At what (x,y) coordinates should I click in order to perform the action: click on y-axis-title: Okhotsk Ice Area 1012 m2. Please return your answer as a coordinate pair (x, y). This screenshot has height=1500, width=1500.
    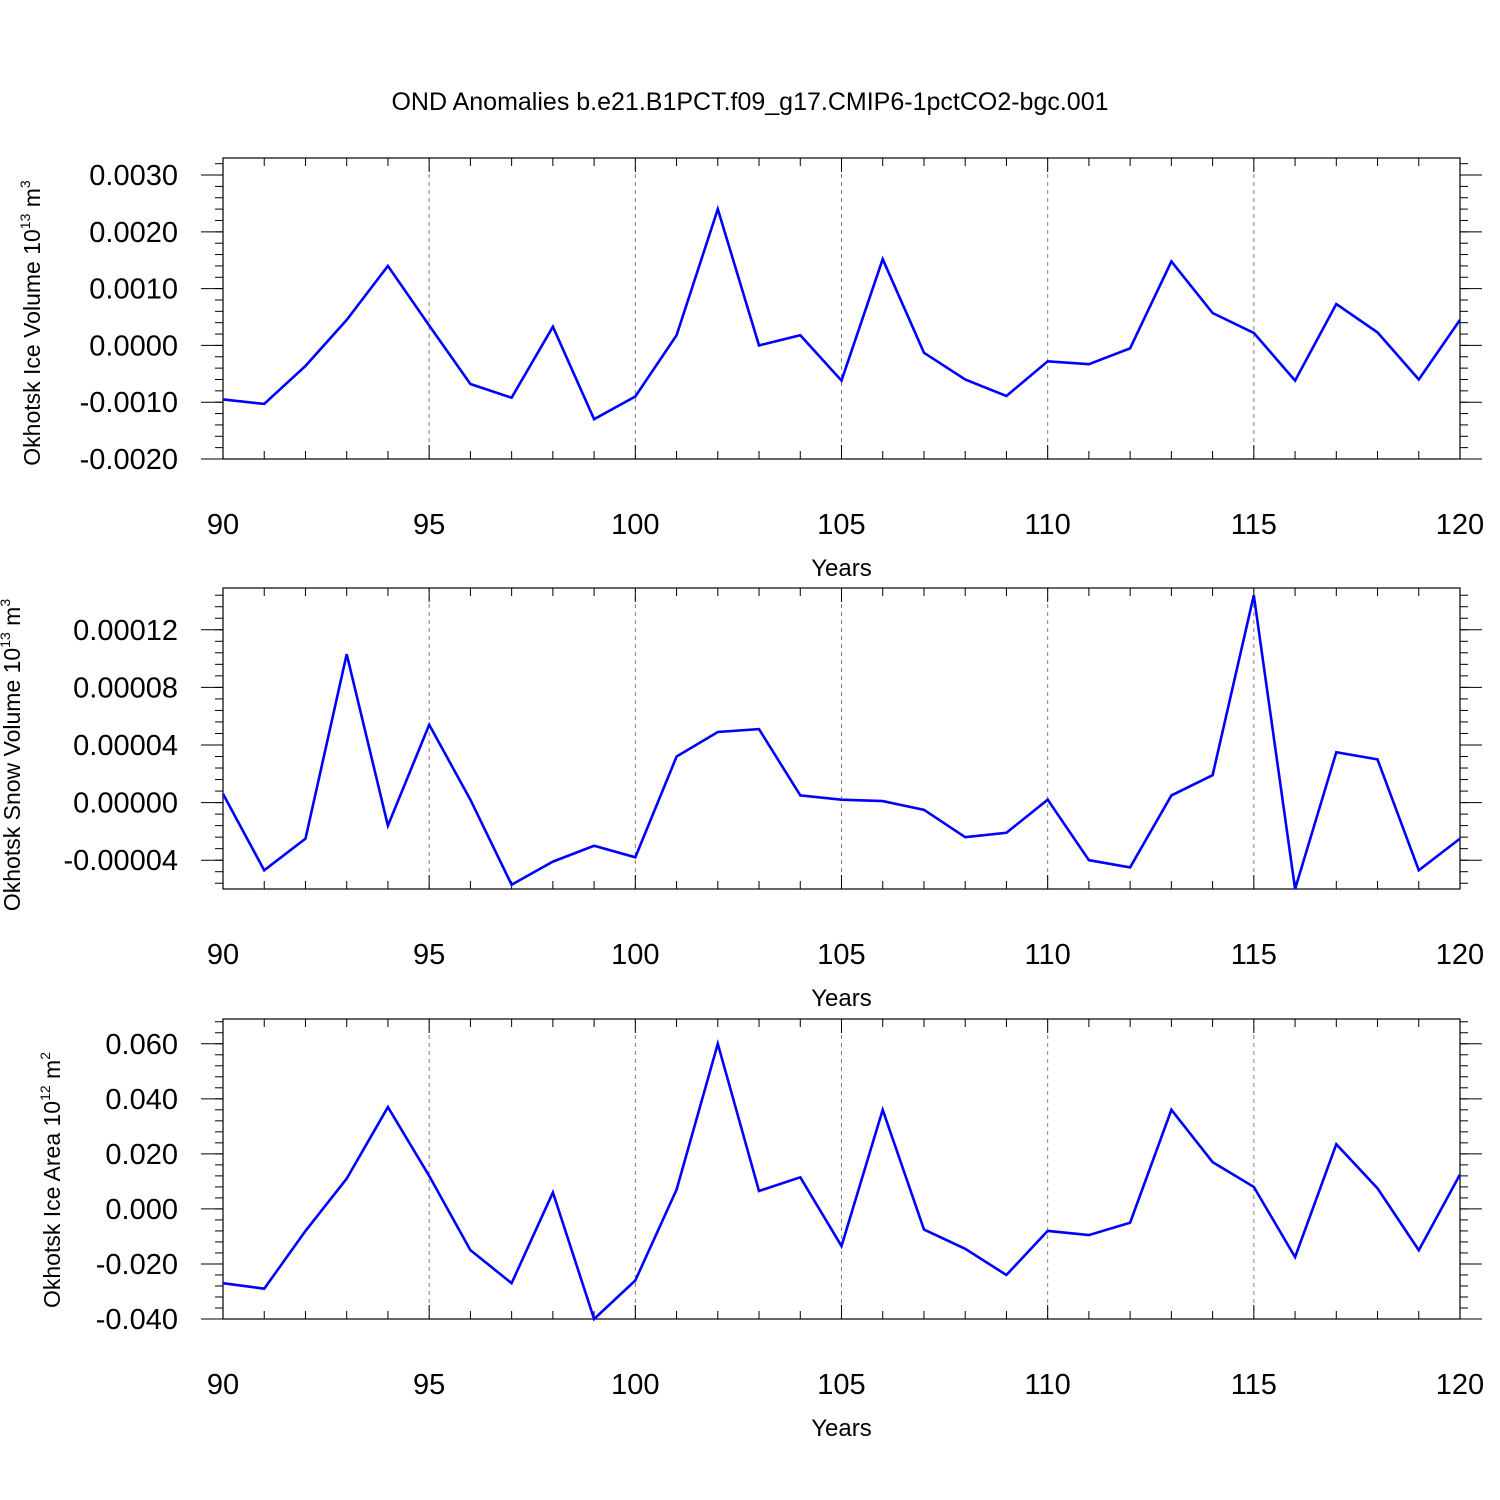
    Looking at the image, I should click on (51, 1180).